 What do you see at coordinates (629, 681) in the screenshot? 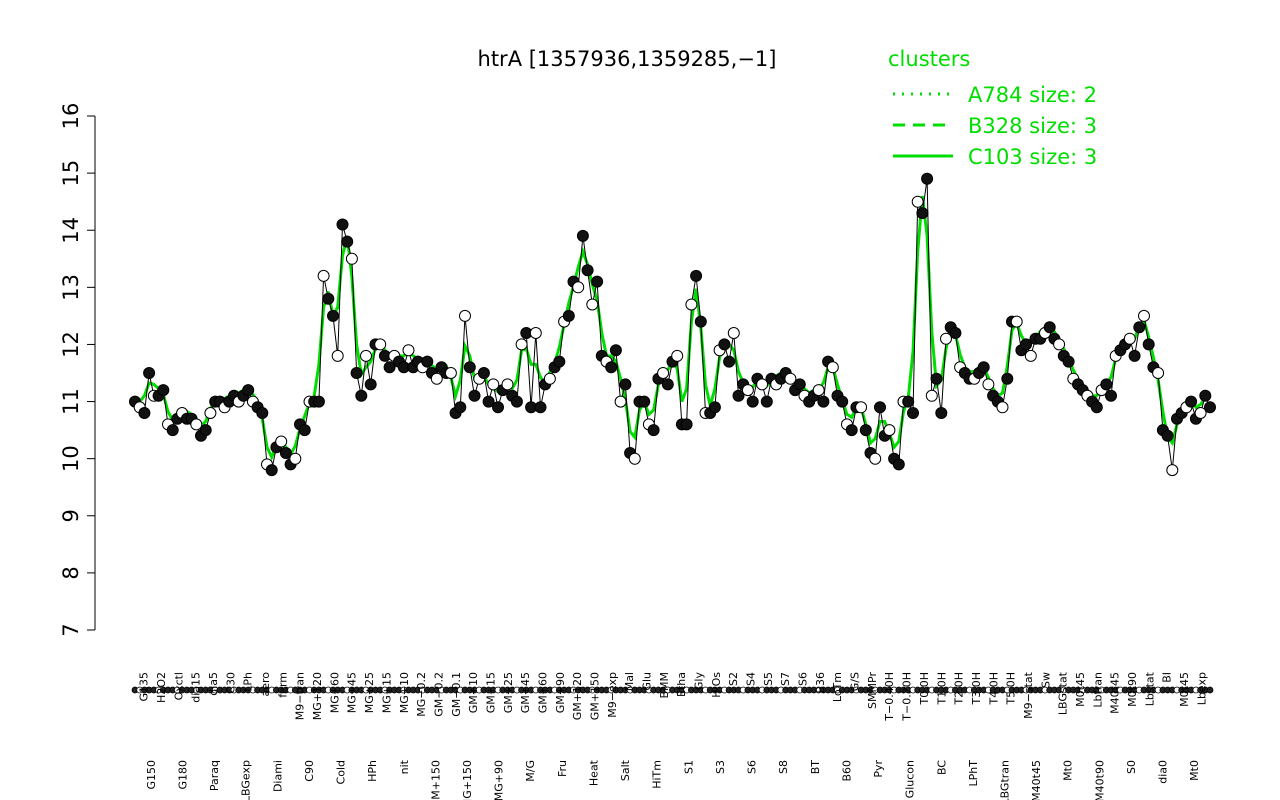
I see `x-tick-label: Mal` at bounding box center [629, 681].